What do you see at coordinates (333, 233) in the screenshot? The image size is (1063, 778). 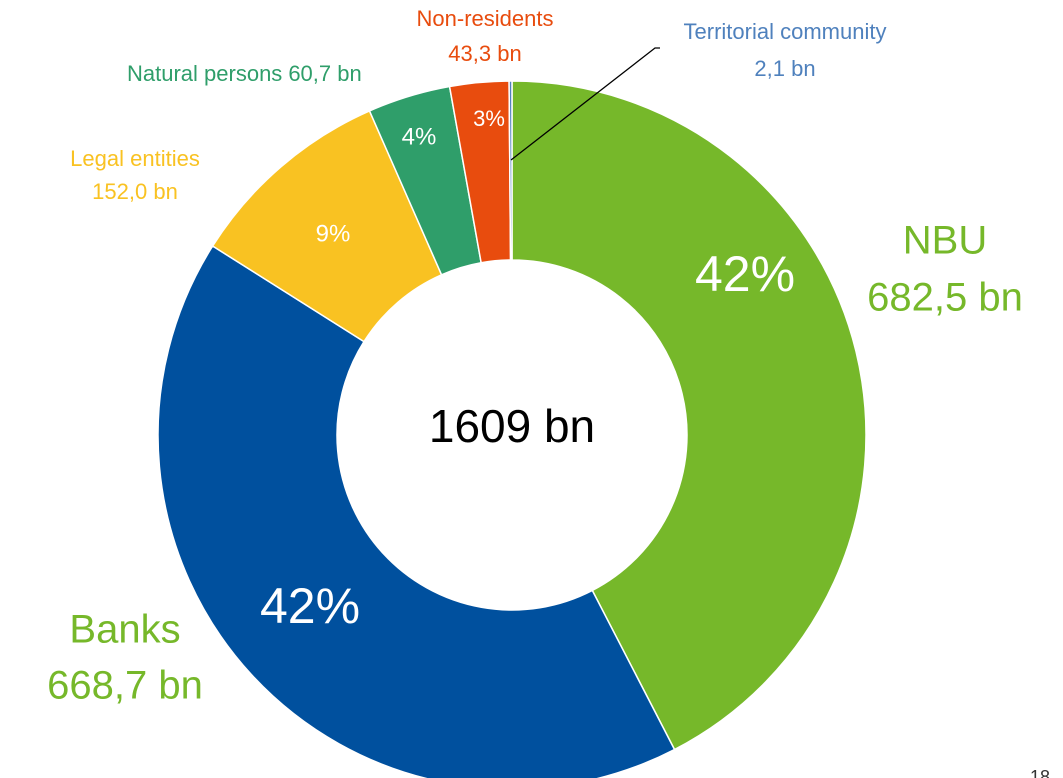 I see `percent-label: 9%` at bounding box center [333, 233].